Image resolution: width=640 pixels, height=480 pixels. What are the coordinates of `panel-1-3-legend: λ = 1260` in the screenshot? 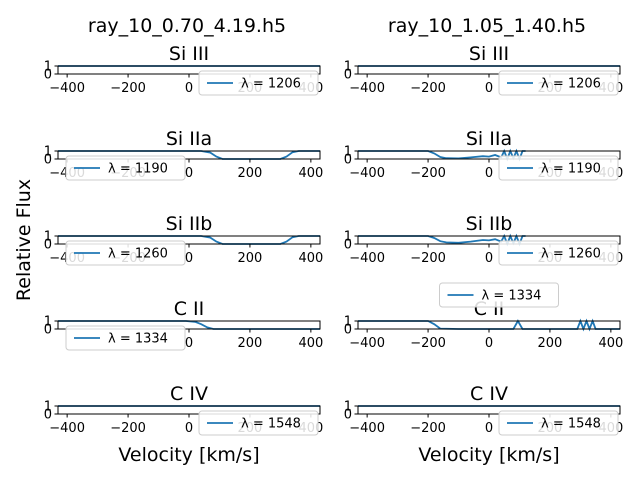 It's located at (125, 253).